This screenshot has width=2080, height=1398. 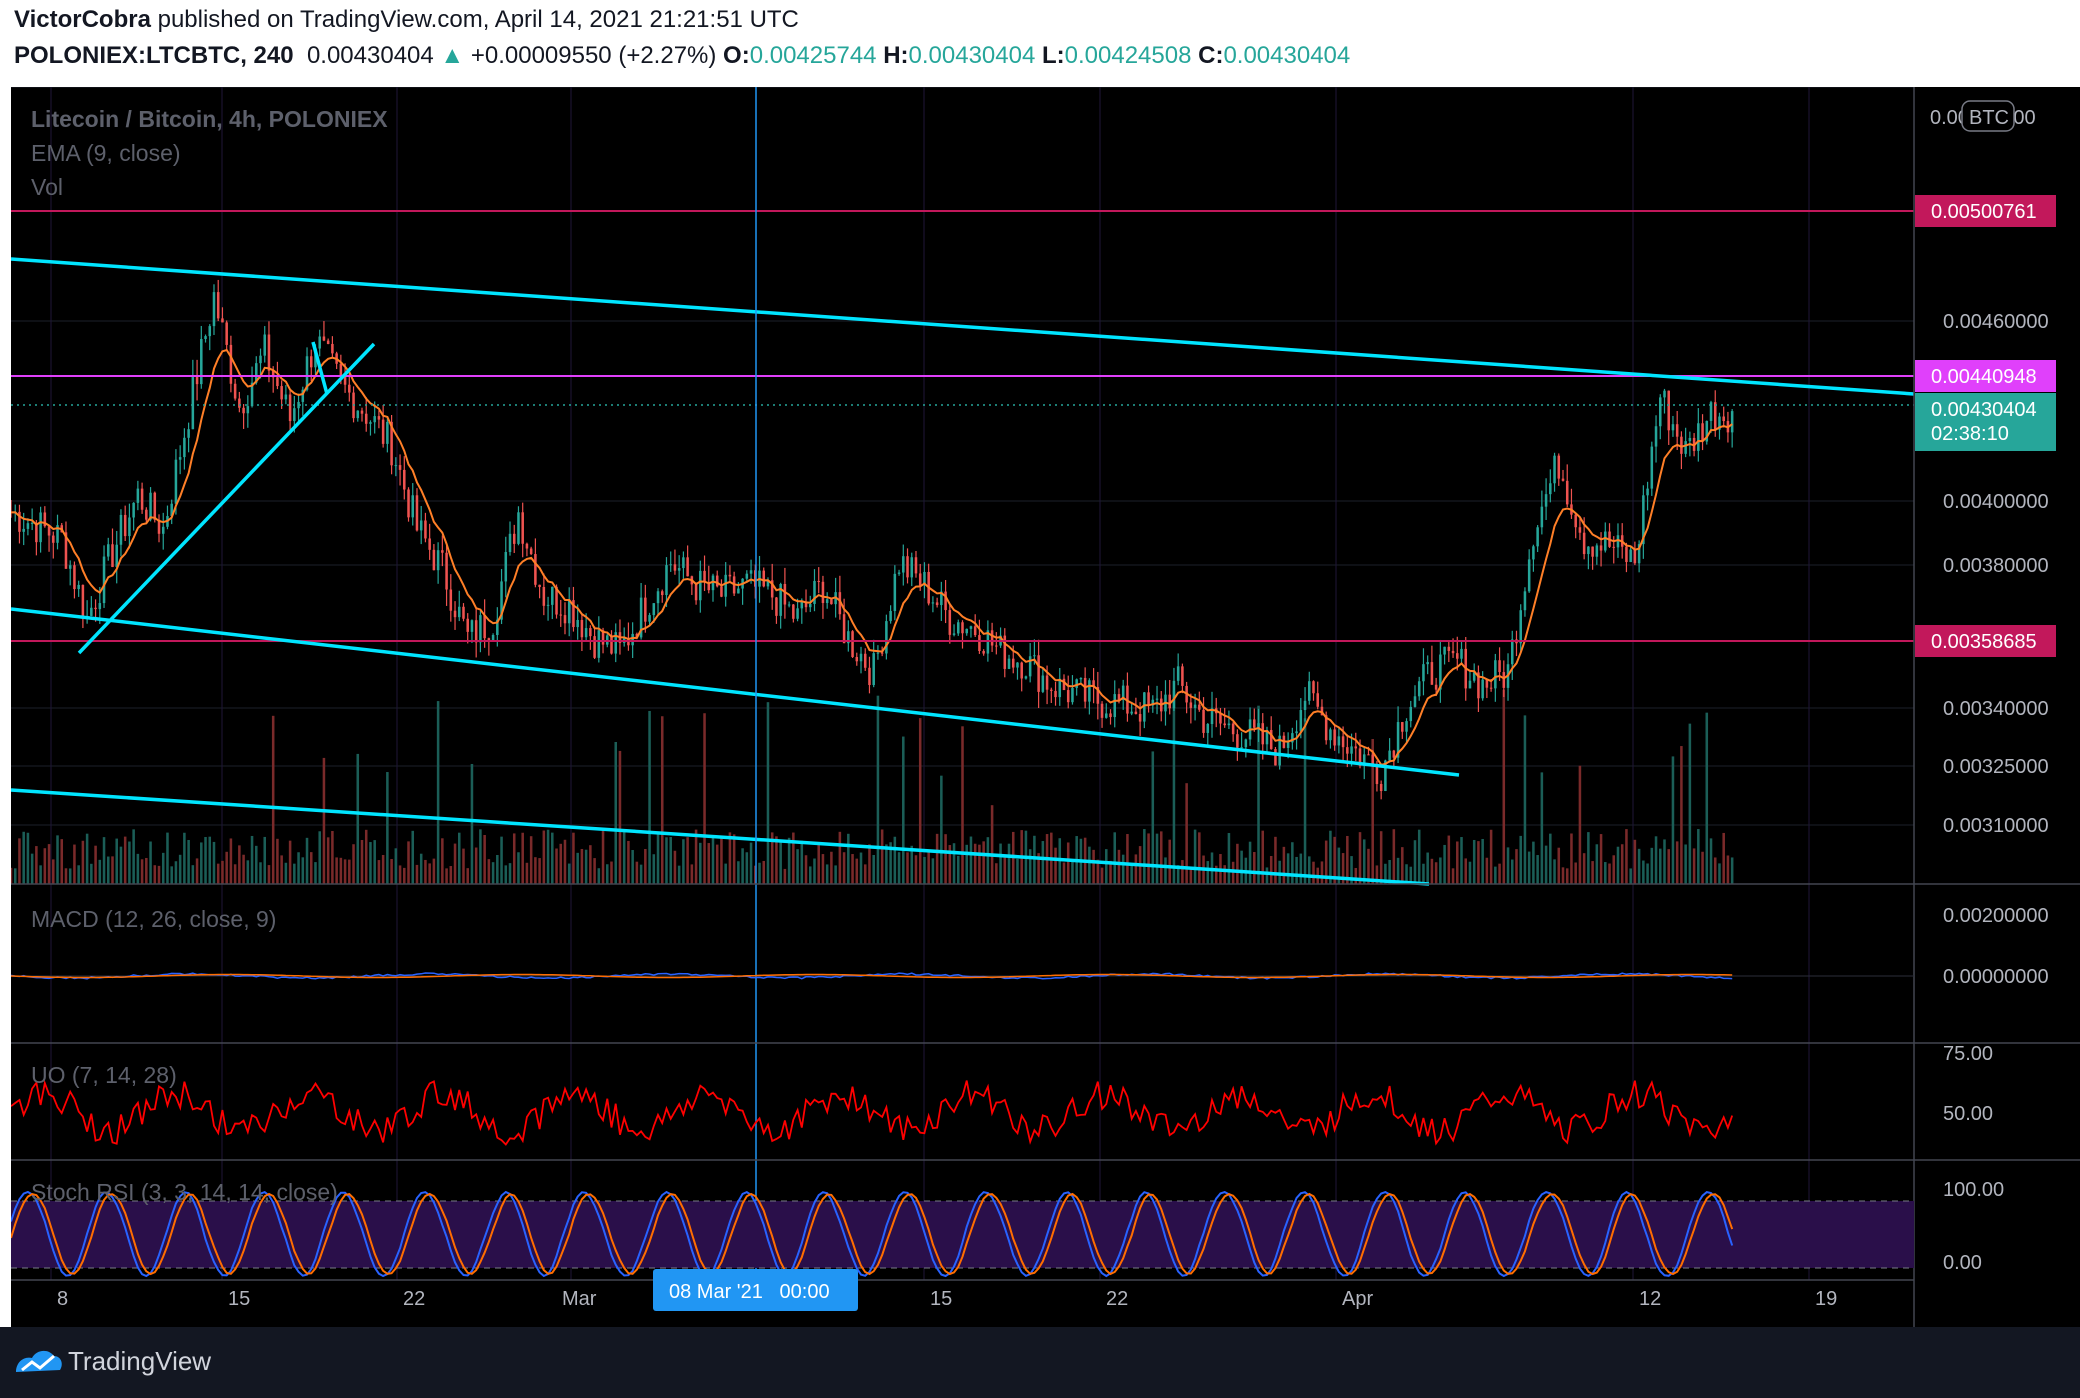 What do you see at coordinates (963, 326) in the screenshot?
I see `channel-upper-trendline` at bounding box center [963, 326].